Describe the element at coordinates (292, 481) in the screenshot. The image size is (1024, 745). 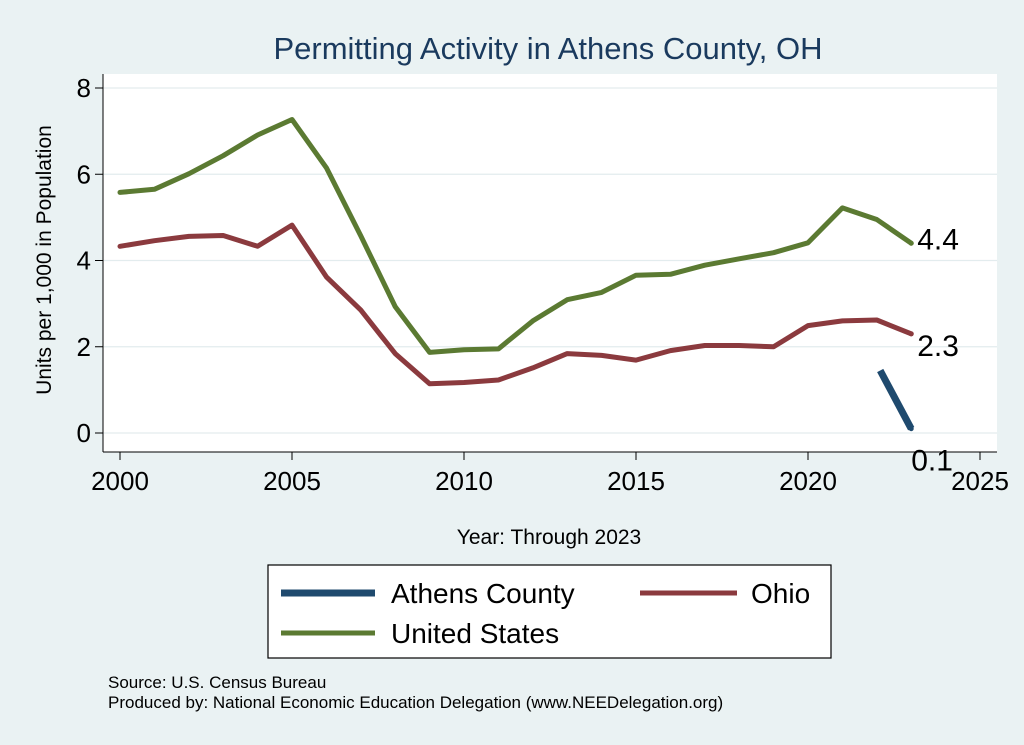
I see `x-tick-label: 2005` at that location.